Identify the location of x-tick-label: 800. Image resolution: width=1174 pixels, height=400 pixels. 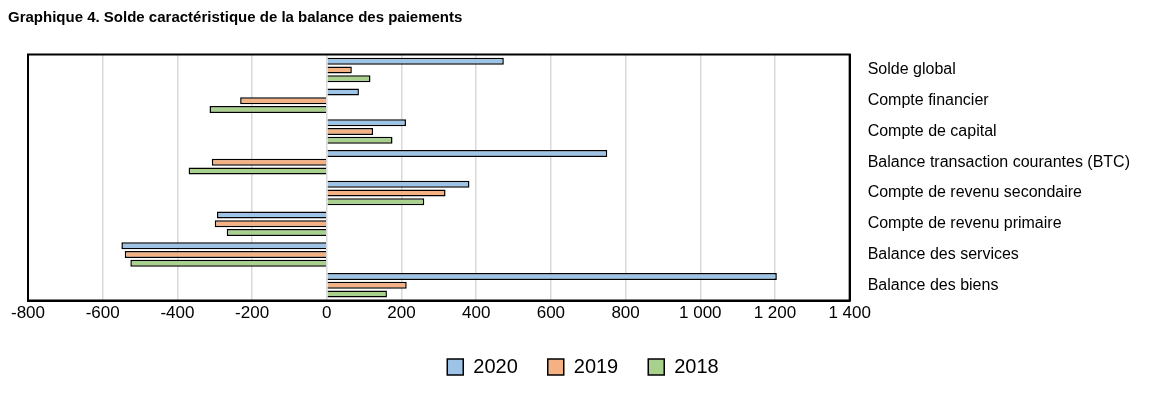
(625, 313).